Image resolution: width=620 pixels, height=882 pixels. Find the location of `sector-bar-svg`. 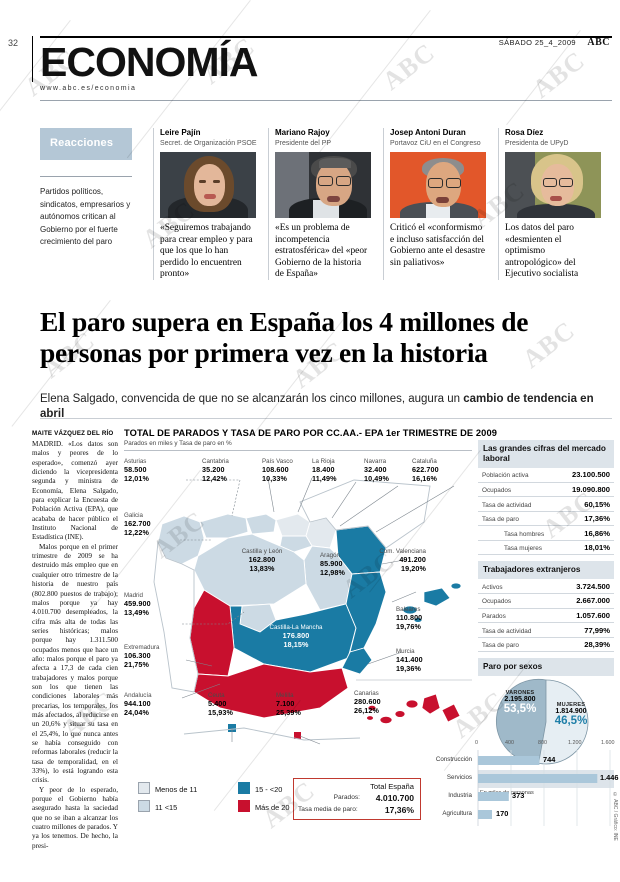

sector-bar-svg is located at coordinates (544, 788).